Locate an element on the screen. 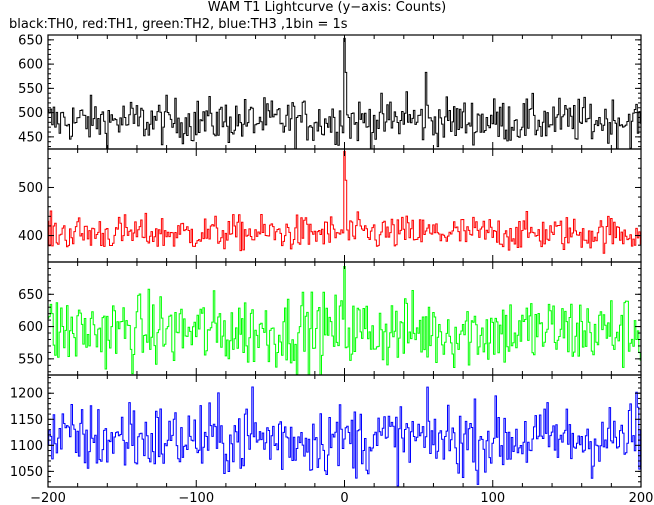 Image resolution: width=654 pixels, height=505 pixels. y-tick-label: 1050 is located at coordinates (26, 472).